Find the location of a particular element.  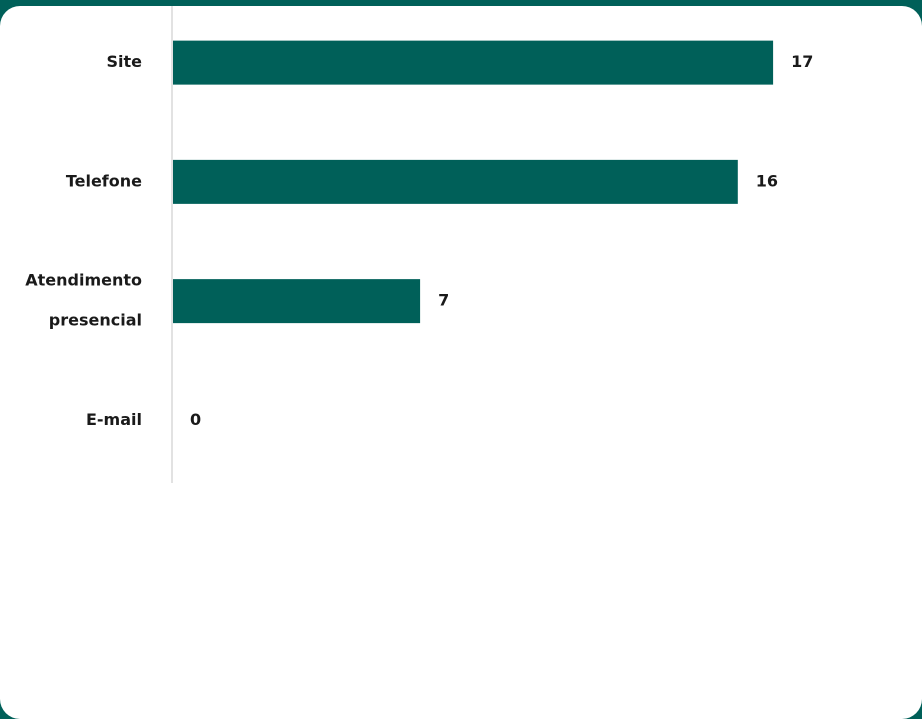

value-label: 16 is located at coordinates (767, 180).